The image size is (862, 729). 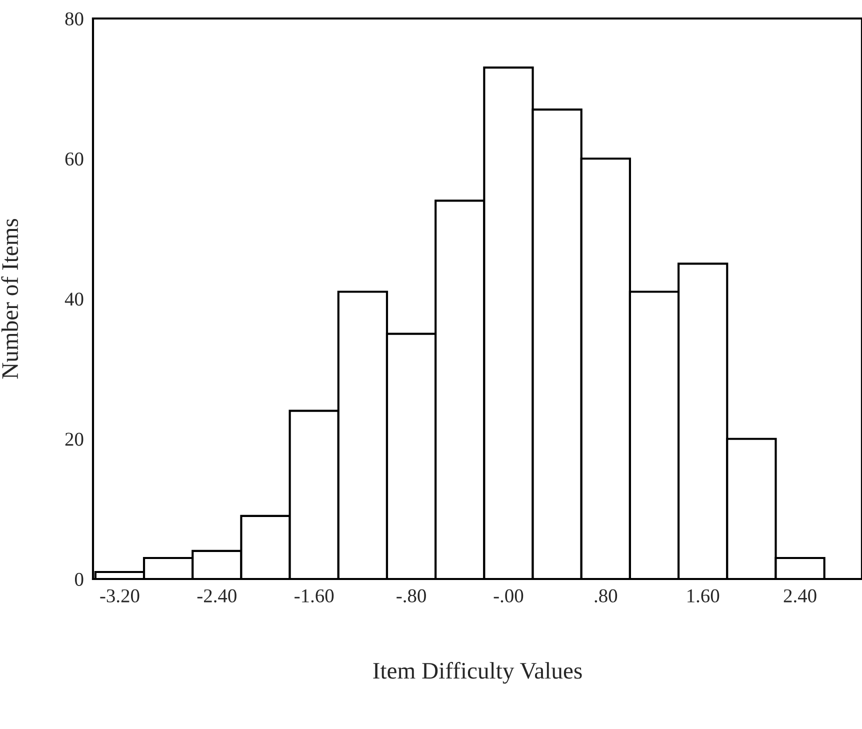 What do you see at coordinates (606, 595) in the screenshot?
I see `x-tick-label: .80` at bounding box center [606, 595].